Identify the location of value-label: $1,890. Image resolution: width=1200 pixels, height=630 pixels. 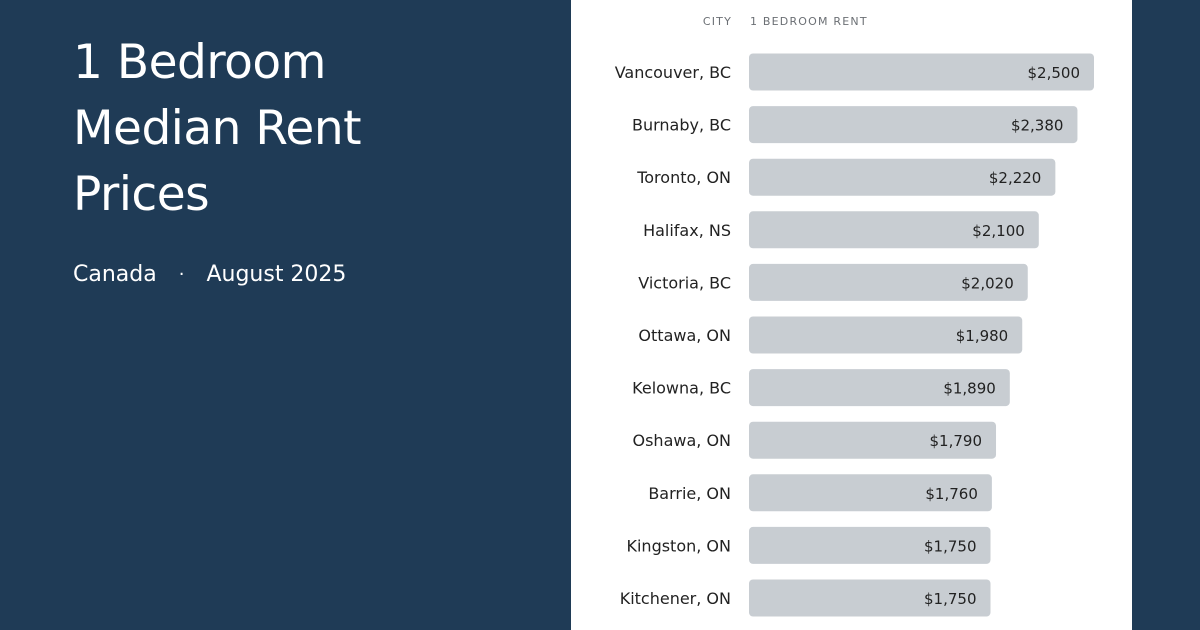
(969, 389).